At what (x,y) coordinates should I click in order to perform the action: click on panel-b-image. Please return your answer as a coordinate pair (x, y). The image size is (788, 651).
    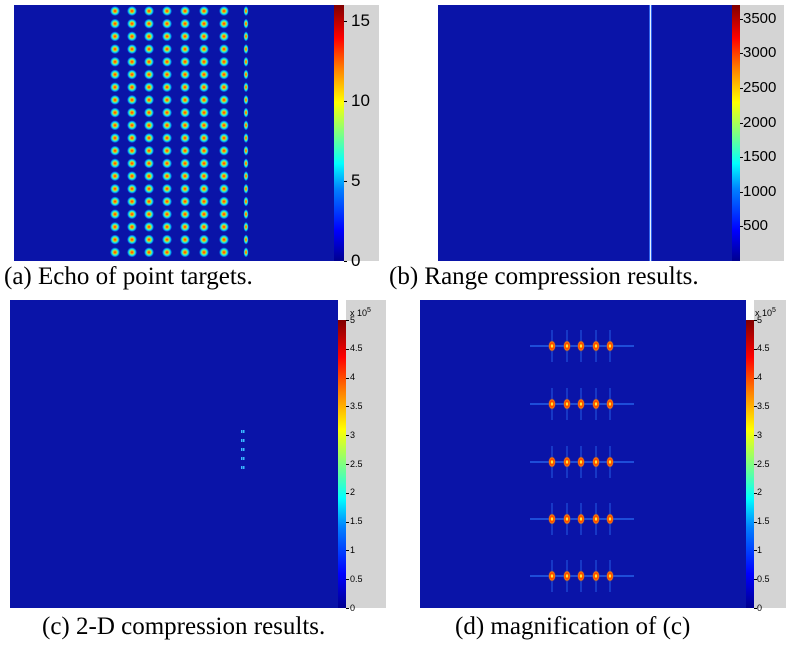
    Looking at the image, I should click on (585, 133).